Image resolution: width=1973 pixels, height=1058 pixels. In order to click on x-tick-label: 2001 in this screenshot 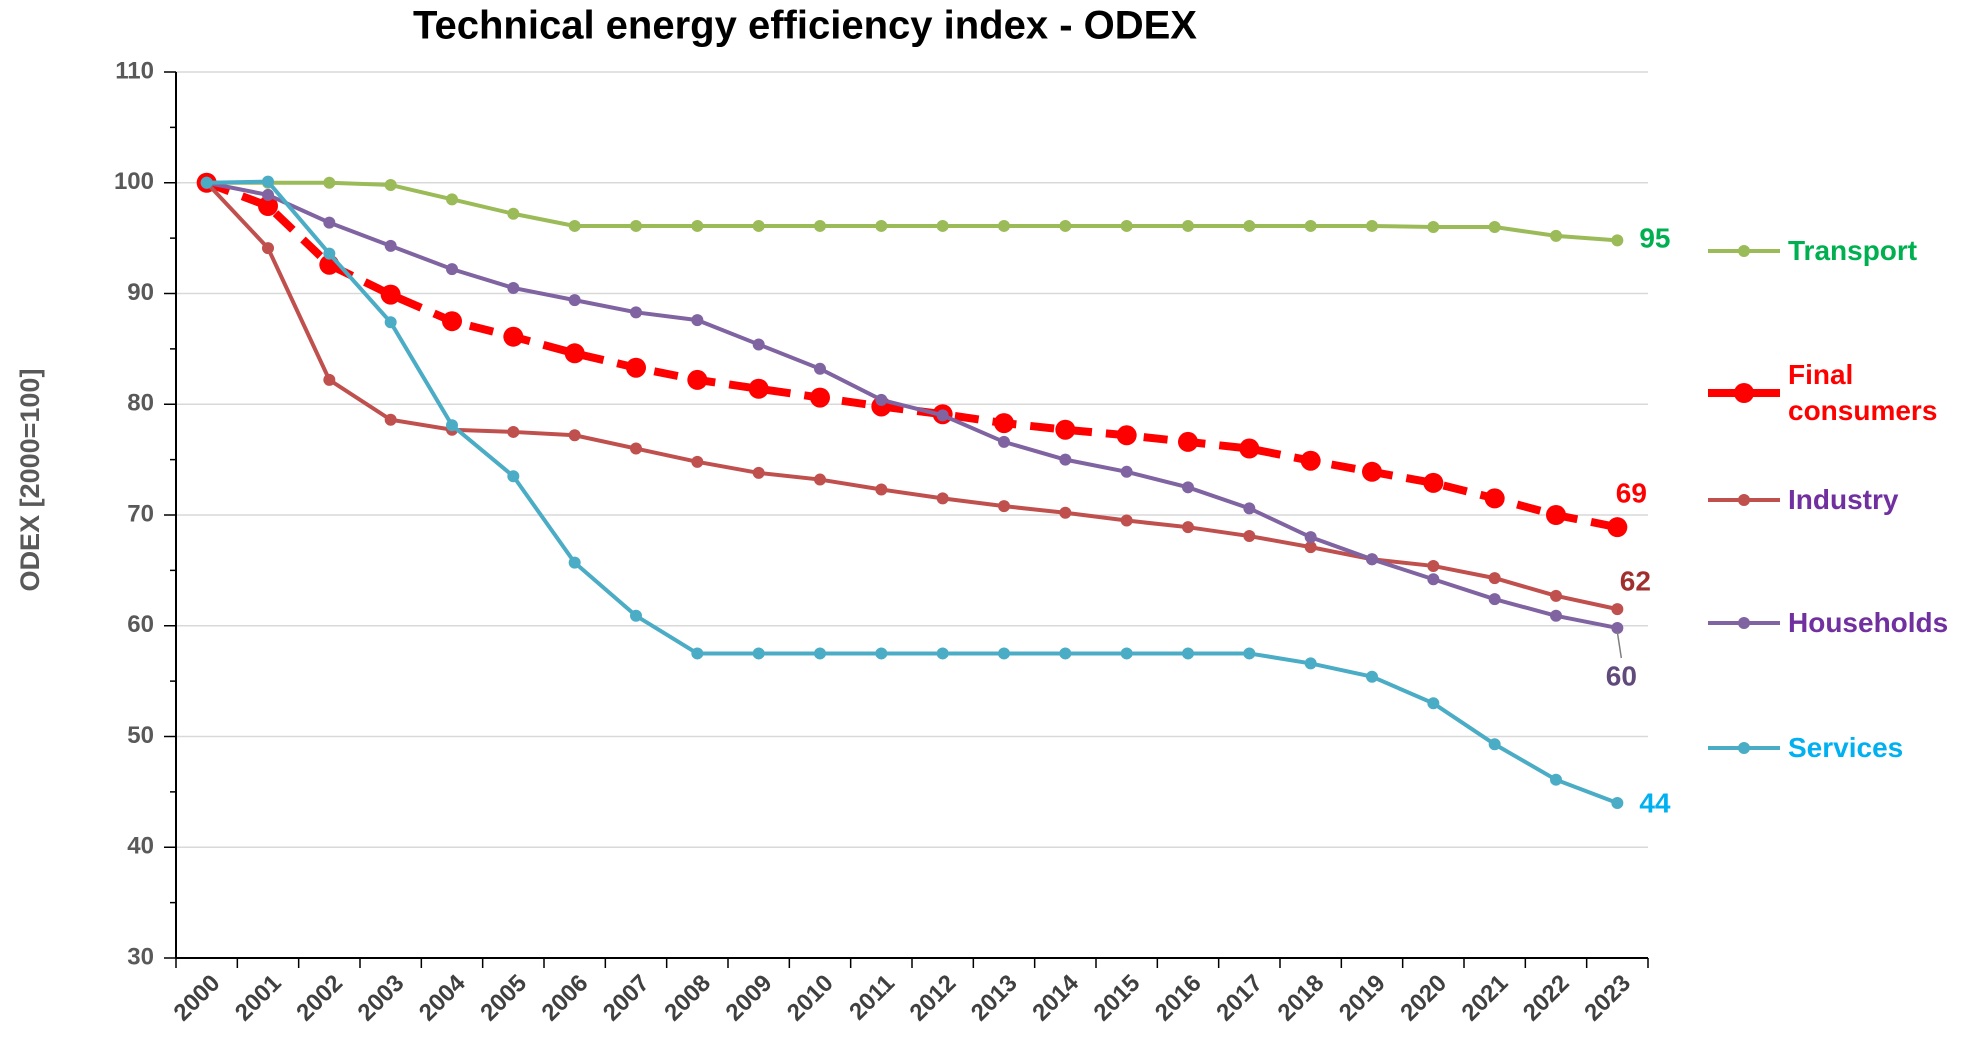, I will do `click(258, 998)`.